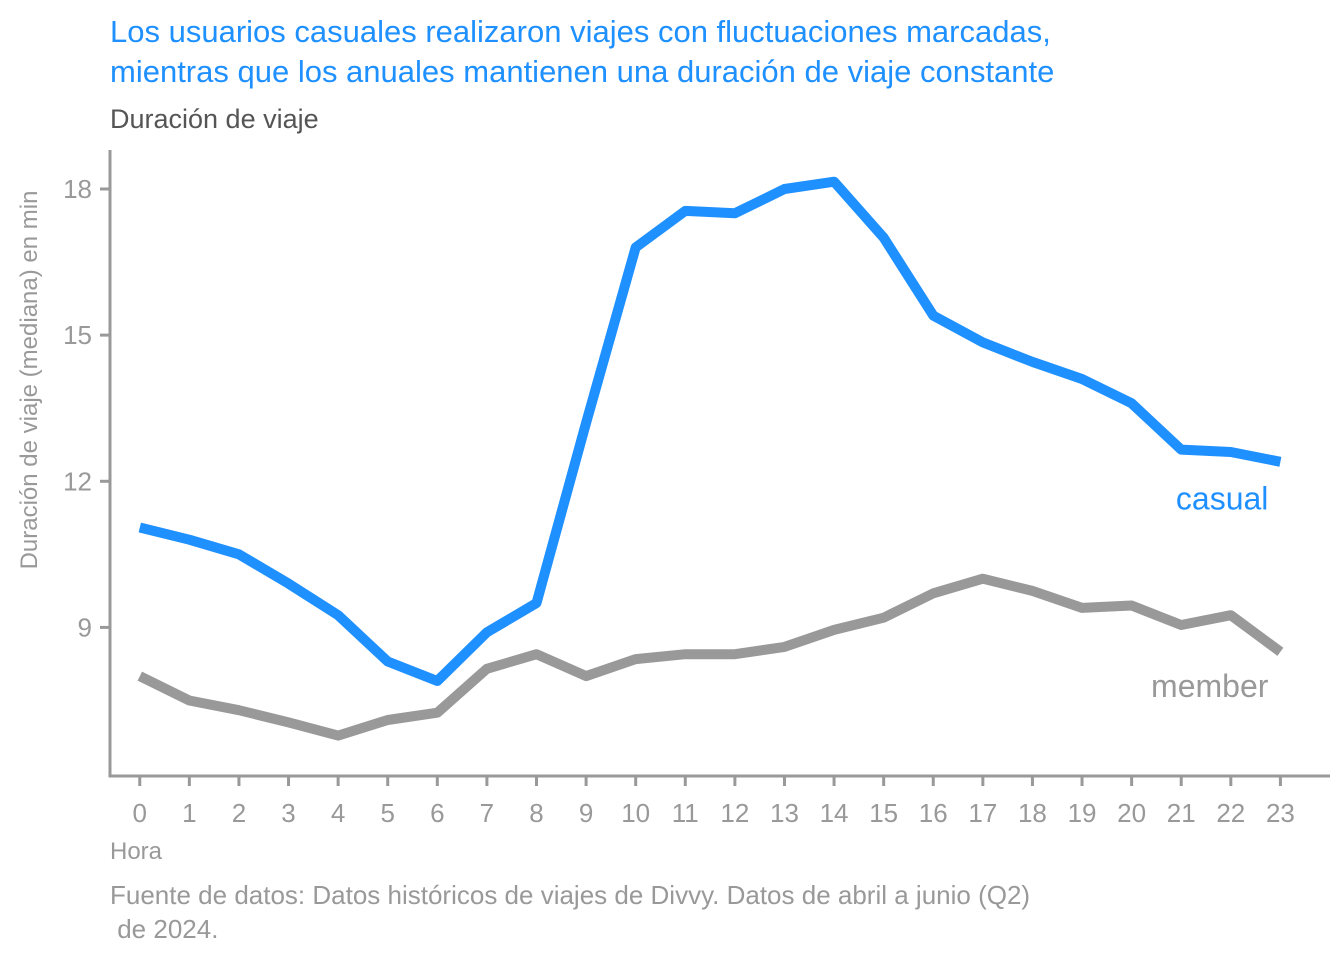 This screenshot has height=960, width=1344. I want to click on series-label-member: member, so click(1210, 686).